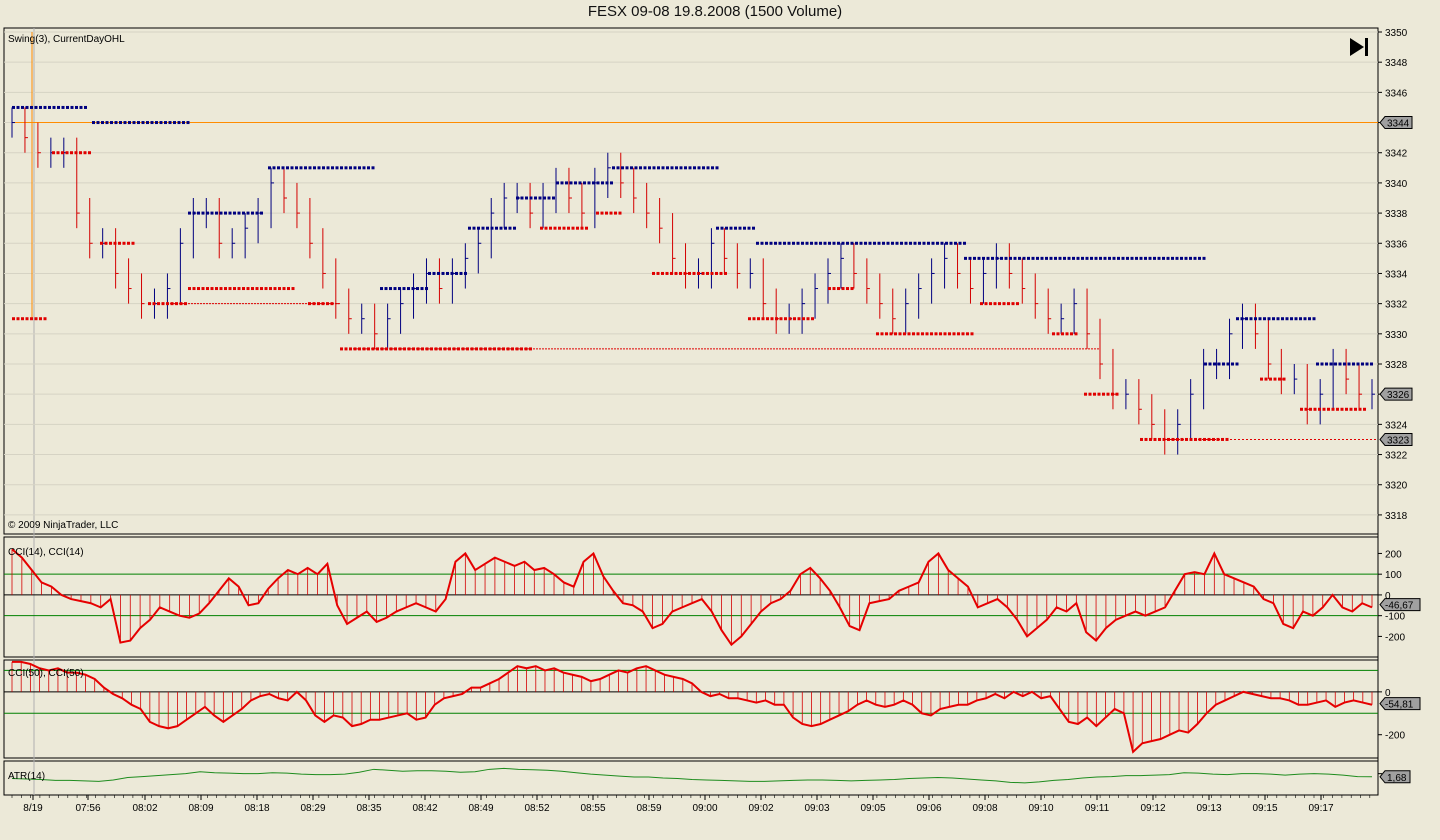  Describe the element at coordinates (1396, 486) in the screenshot. I see `price-tick-label: 3320` at that location.